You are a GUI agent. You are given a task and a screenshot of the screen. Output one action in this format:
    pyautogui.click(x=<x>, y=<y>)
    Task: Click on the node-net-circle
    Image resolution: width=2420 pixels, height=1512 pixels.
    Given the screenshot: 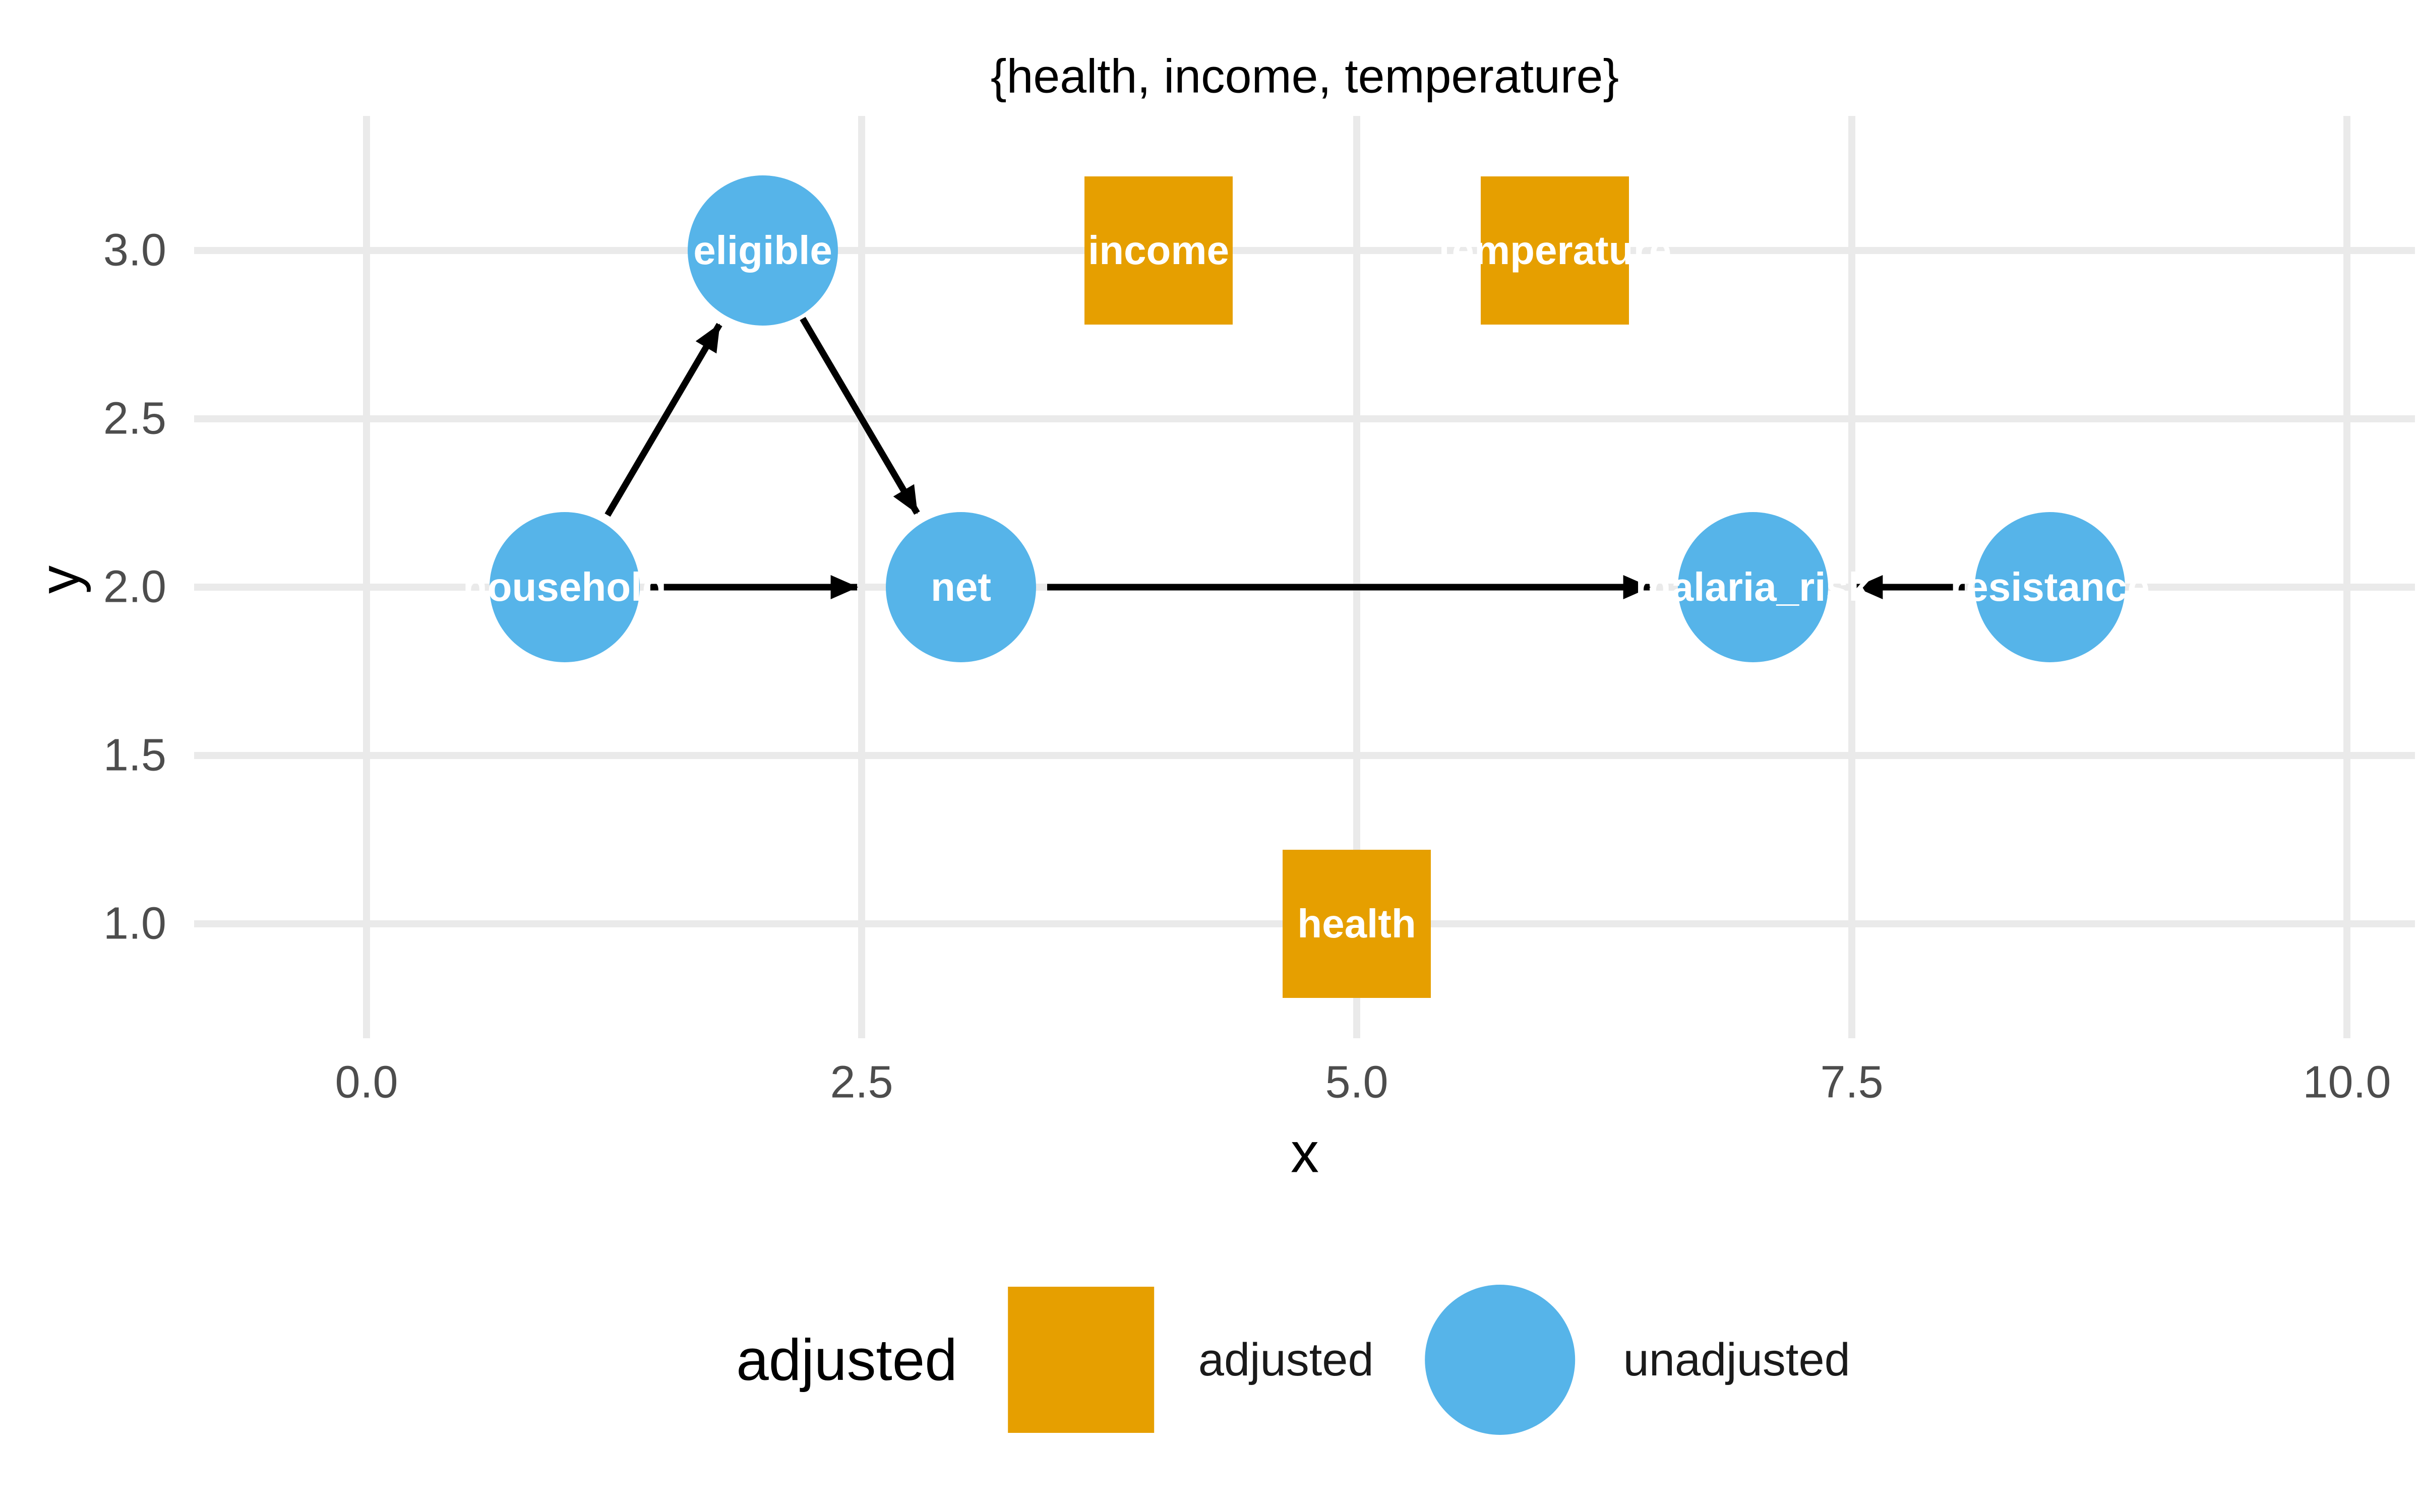 What is the action you would take?
    pyautogui.click(x=961, y=587)
    